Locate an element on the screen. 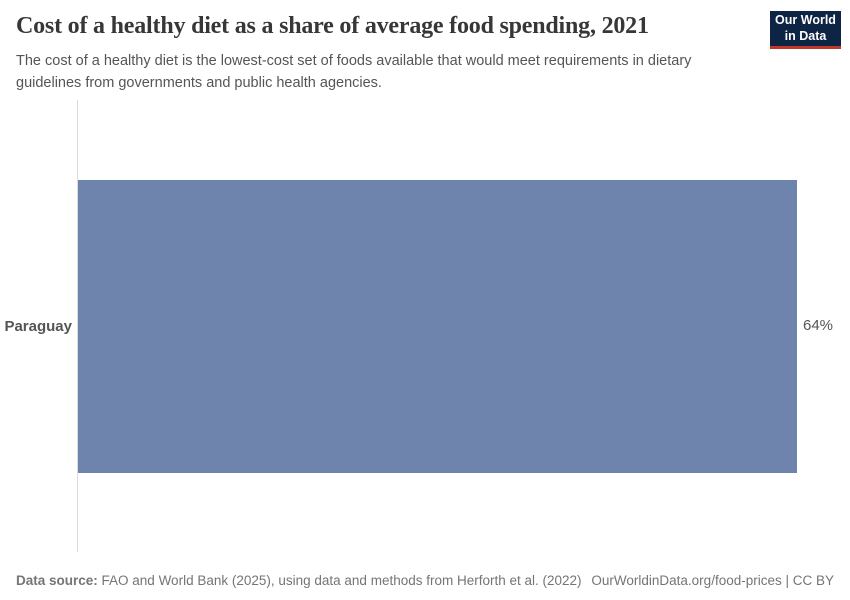 Image resolution: width=850 pixels, height=600 pixels. owid-logo: Our World in Data is located at coordinates (805, 30).